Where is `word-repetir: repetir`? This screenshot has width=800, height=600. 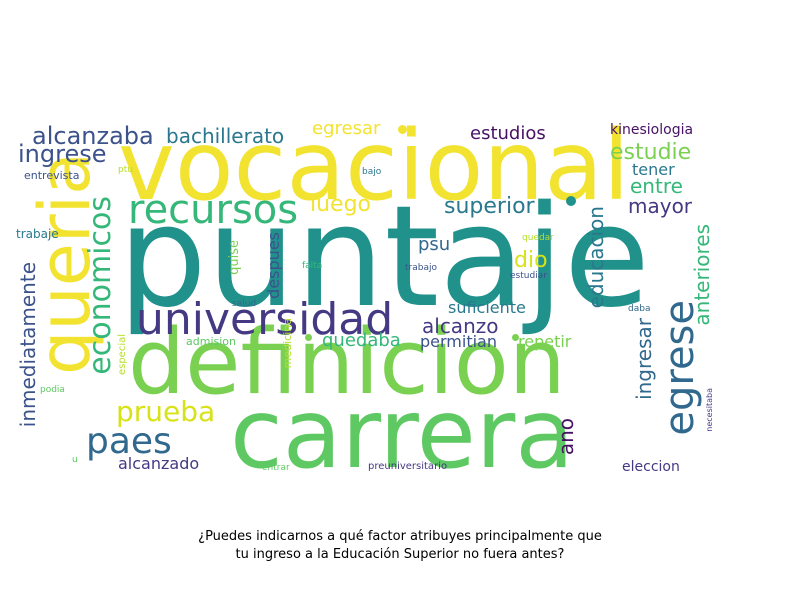
word-repetir: repetir is located at coordinates (545, 341).